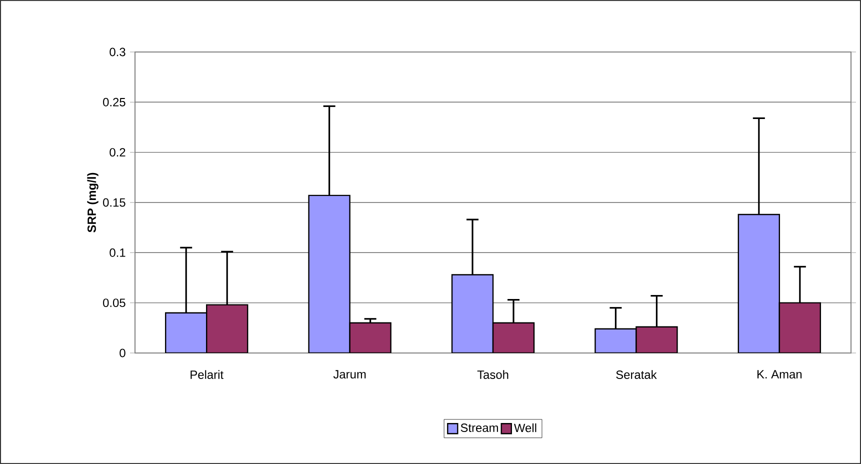 The height and width of the screenshot is (464, 861). I want to click on legend-label: Stream, so click(479, 428).